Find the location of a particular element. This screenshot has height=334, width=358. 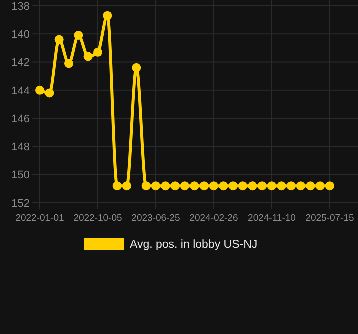

y-tick-label: 138 is located at coordinates (21, 6).